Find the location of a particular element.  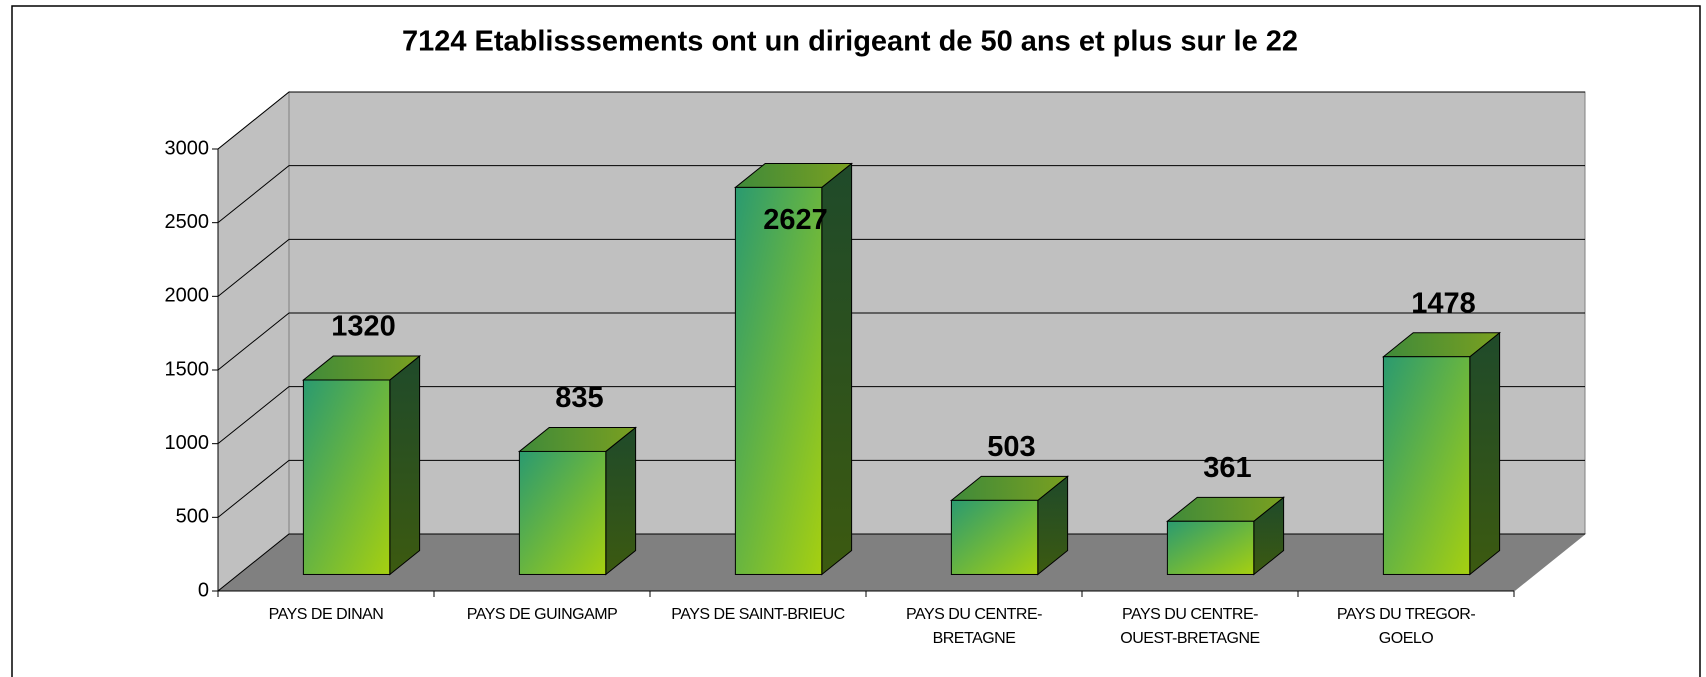

y-tick-label: 2500 is located at coordinates (187, 222).